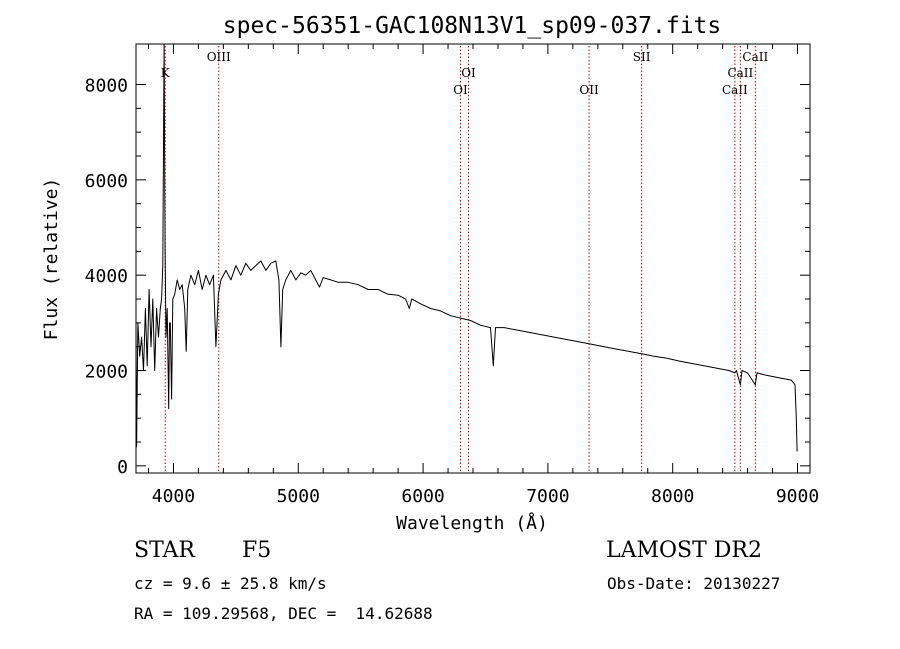 Image resolution: width=900 pixels, height=649 pixels. Describe the element at coordinates (422, 496) in the screenshot. I see `x-tick-label: 6000` at that location.